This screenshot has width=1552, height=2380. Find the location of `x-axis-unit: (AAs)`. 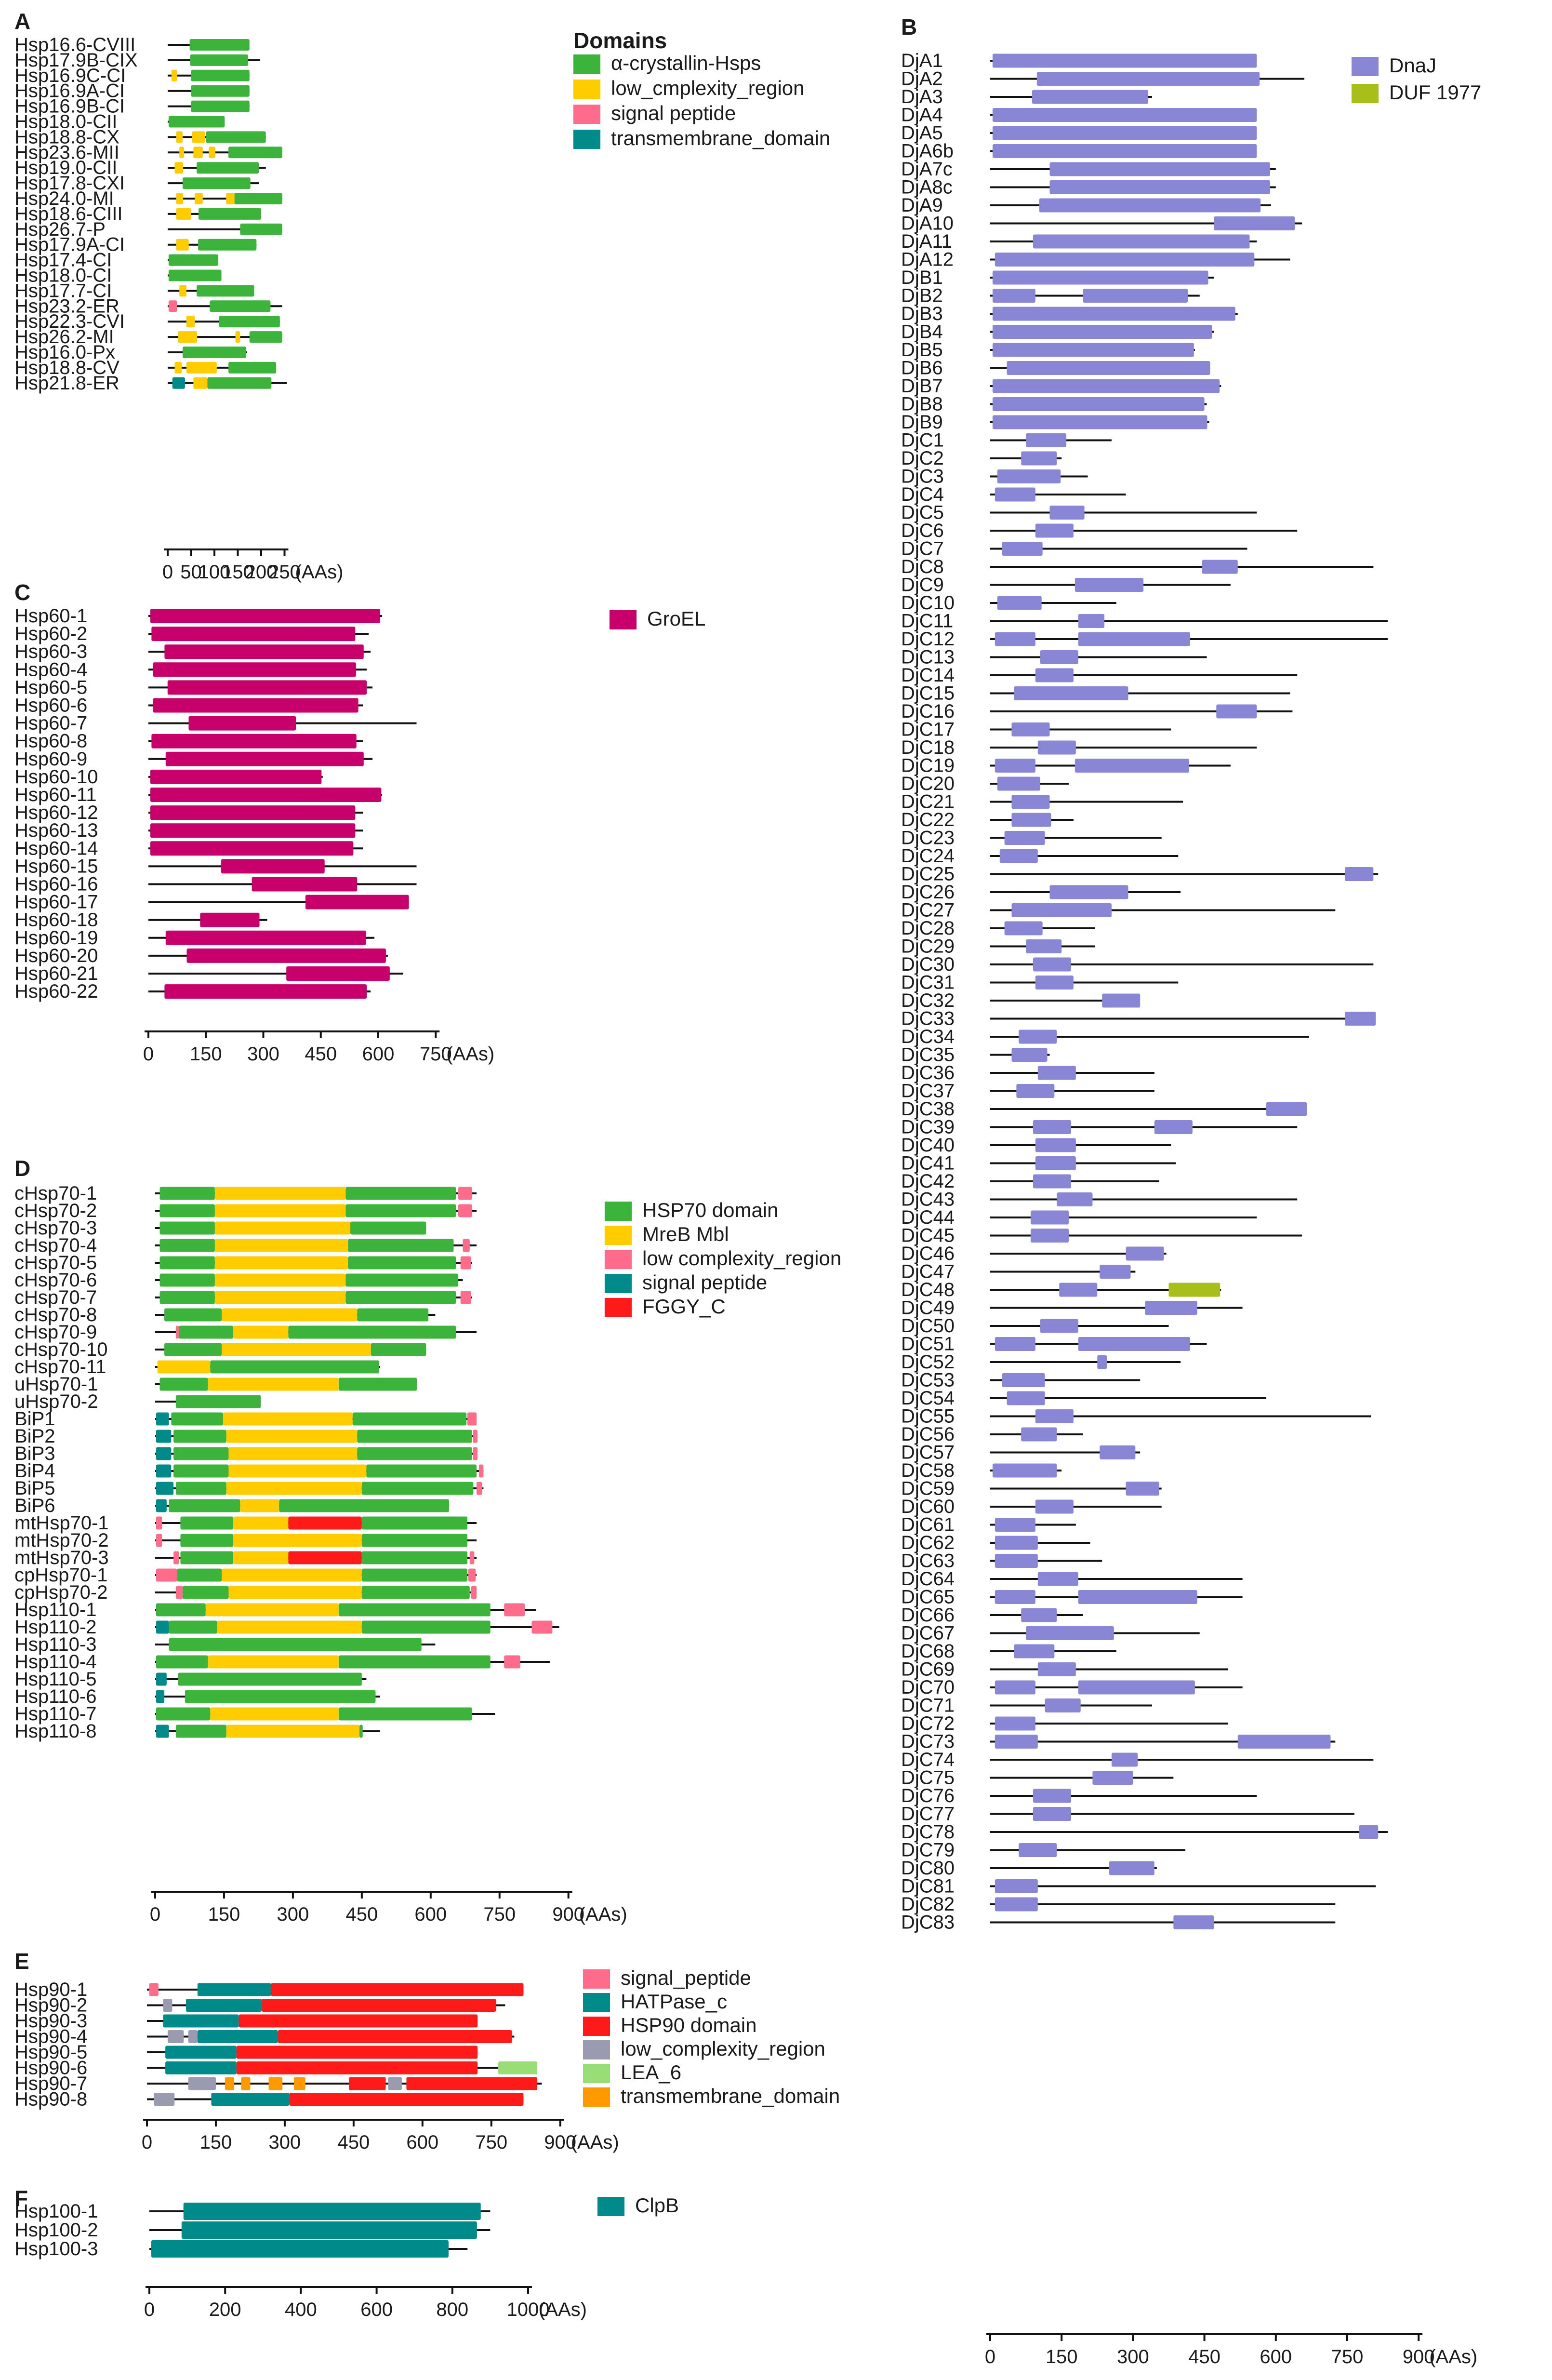

x-axis-unit: (AAs) is located at coordinates (1453, 2356).